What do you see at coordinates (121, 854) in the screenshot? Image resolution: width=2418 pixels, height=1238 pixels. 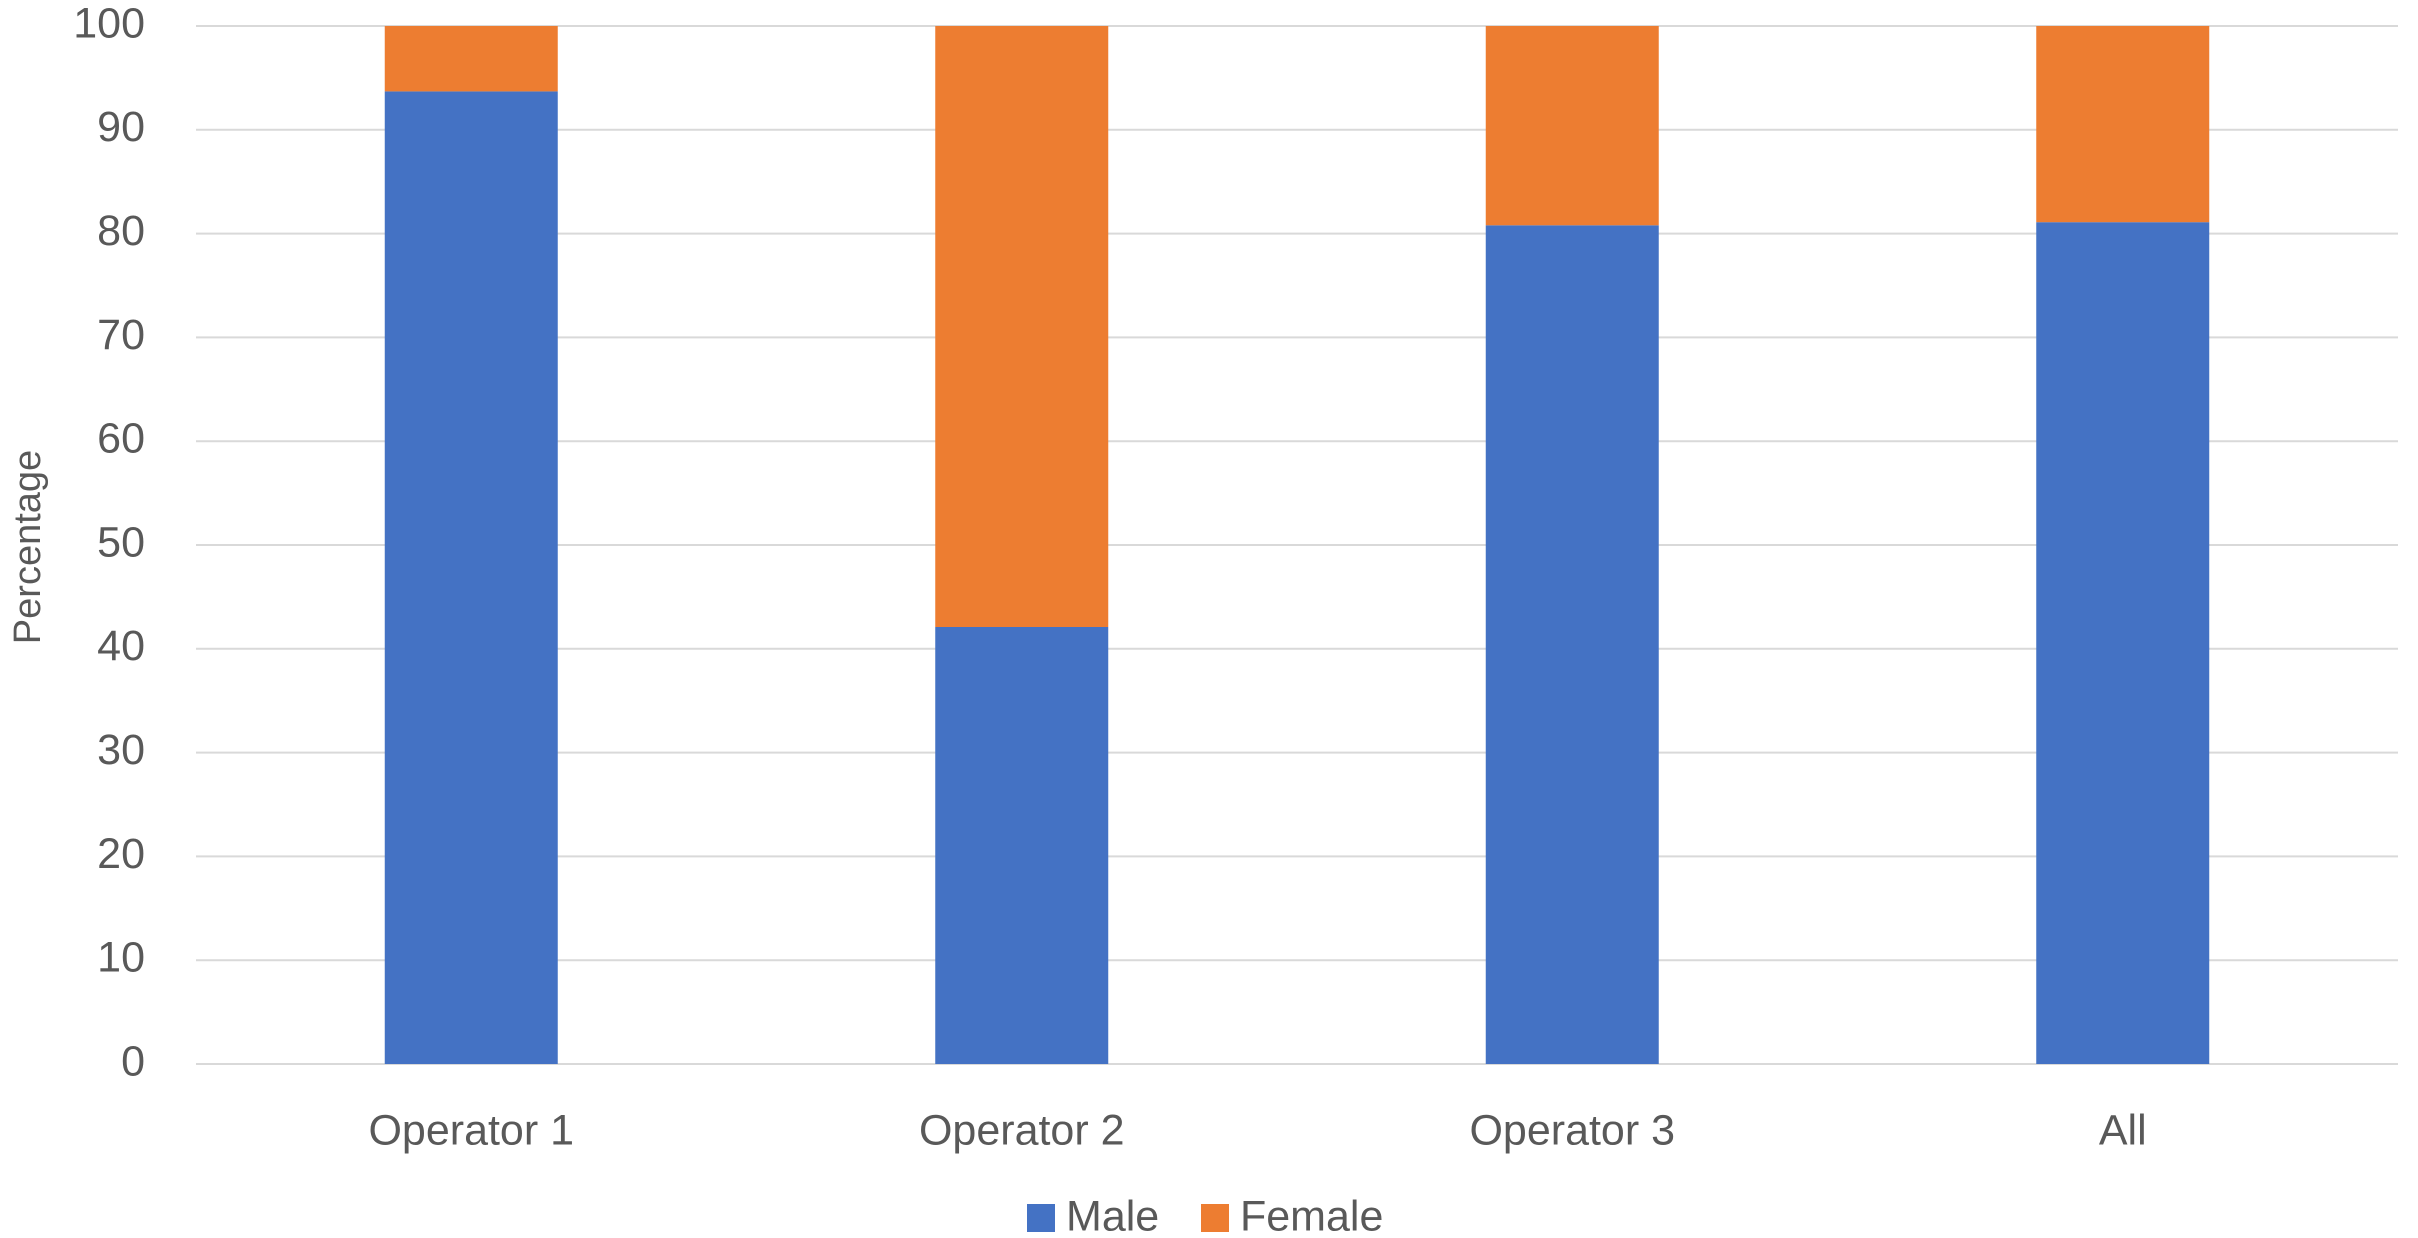 I see `y-tick-label: 20` at bounding box center [121, 854].